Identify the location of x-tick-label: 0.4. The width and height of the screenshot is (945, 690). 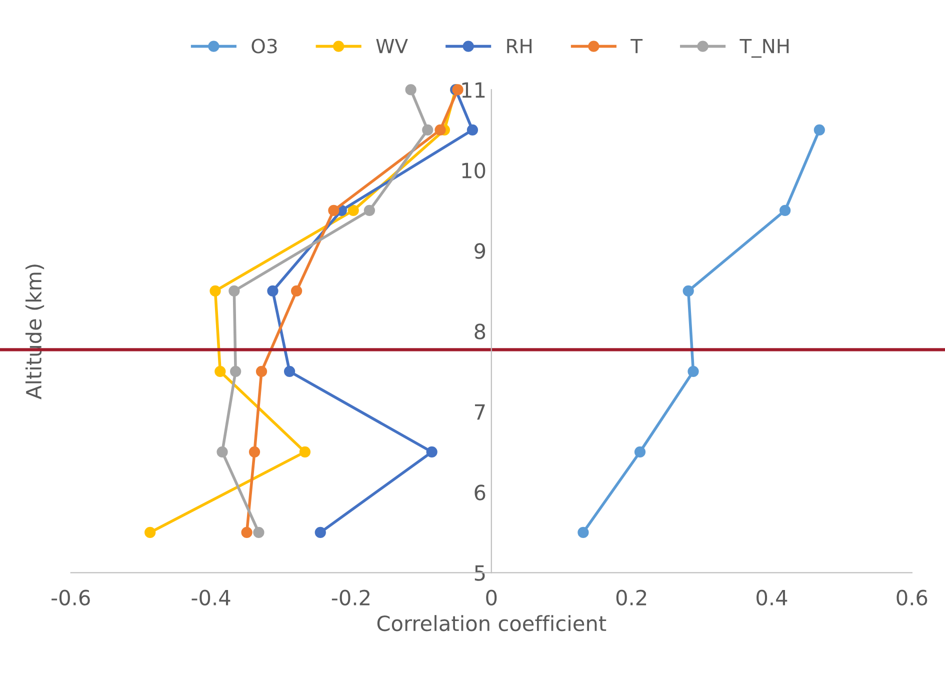
(772, 598).